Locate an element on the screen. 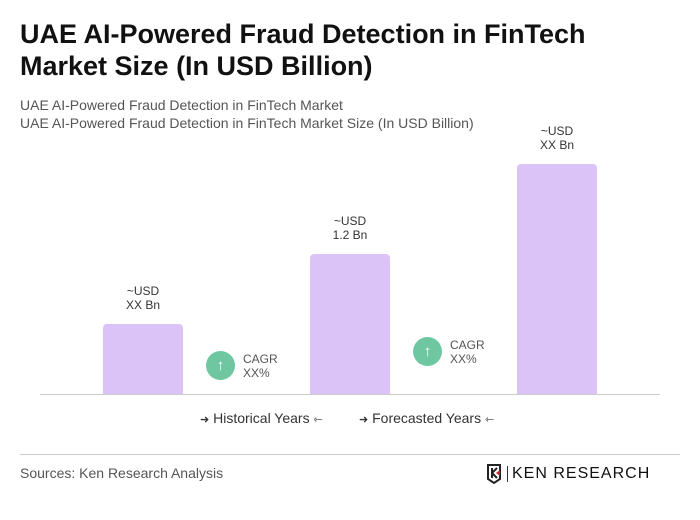  legend-label: Historical Years is located at coordinates (261, 418).